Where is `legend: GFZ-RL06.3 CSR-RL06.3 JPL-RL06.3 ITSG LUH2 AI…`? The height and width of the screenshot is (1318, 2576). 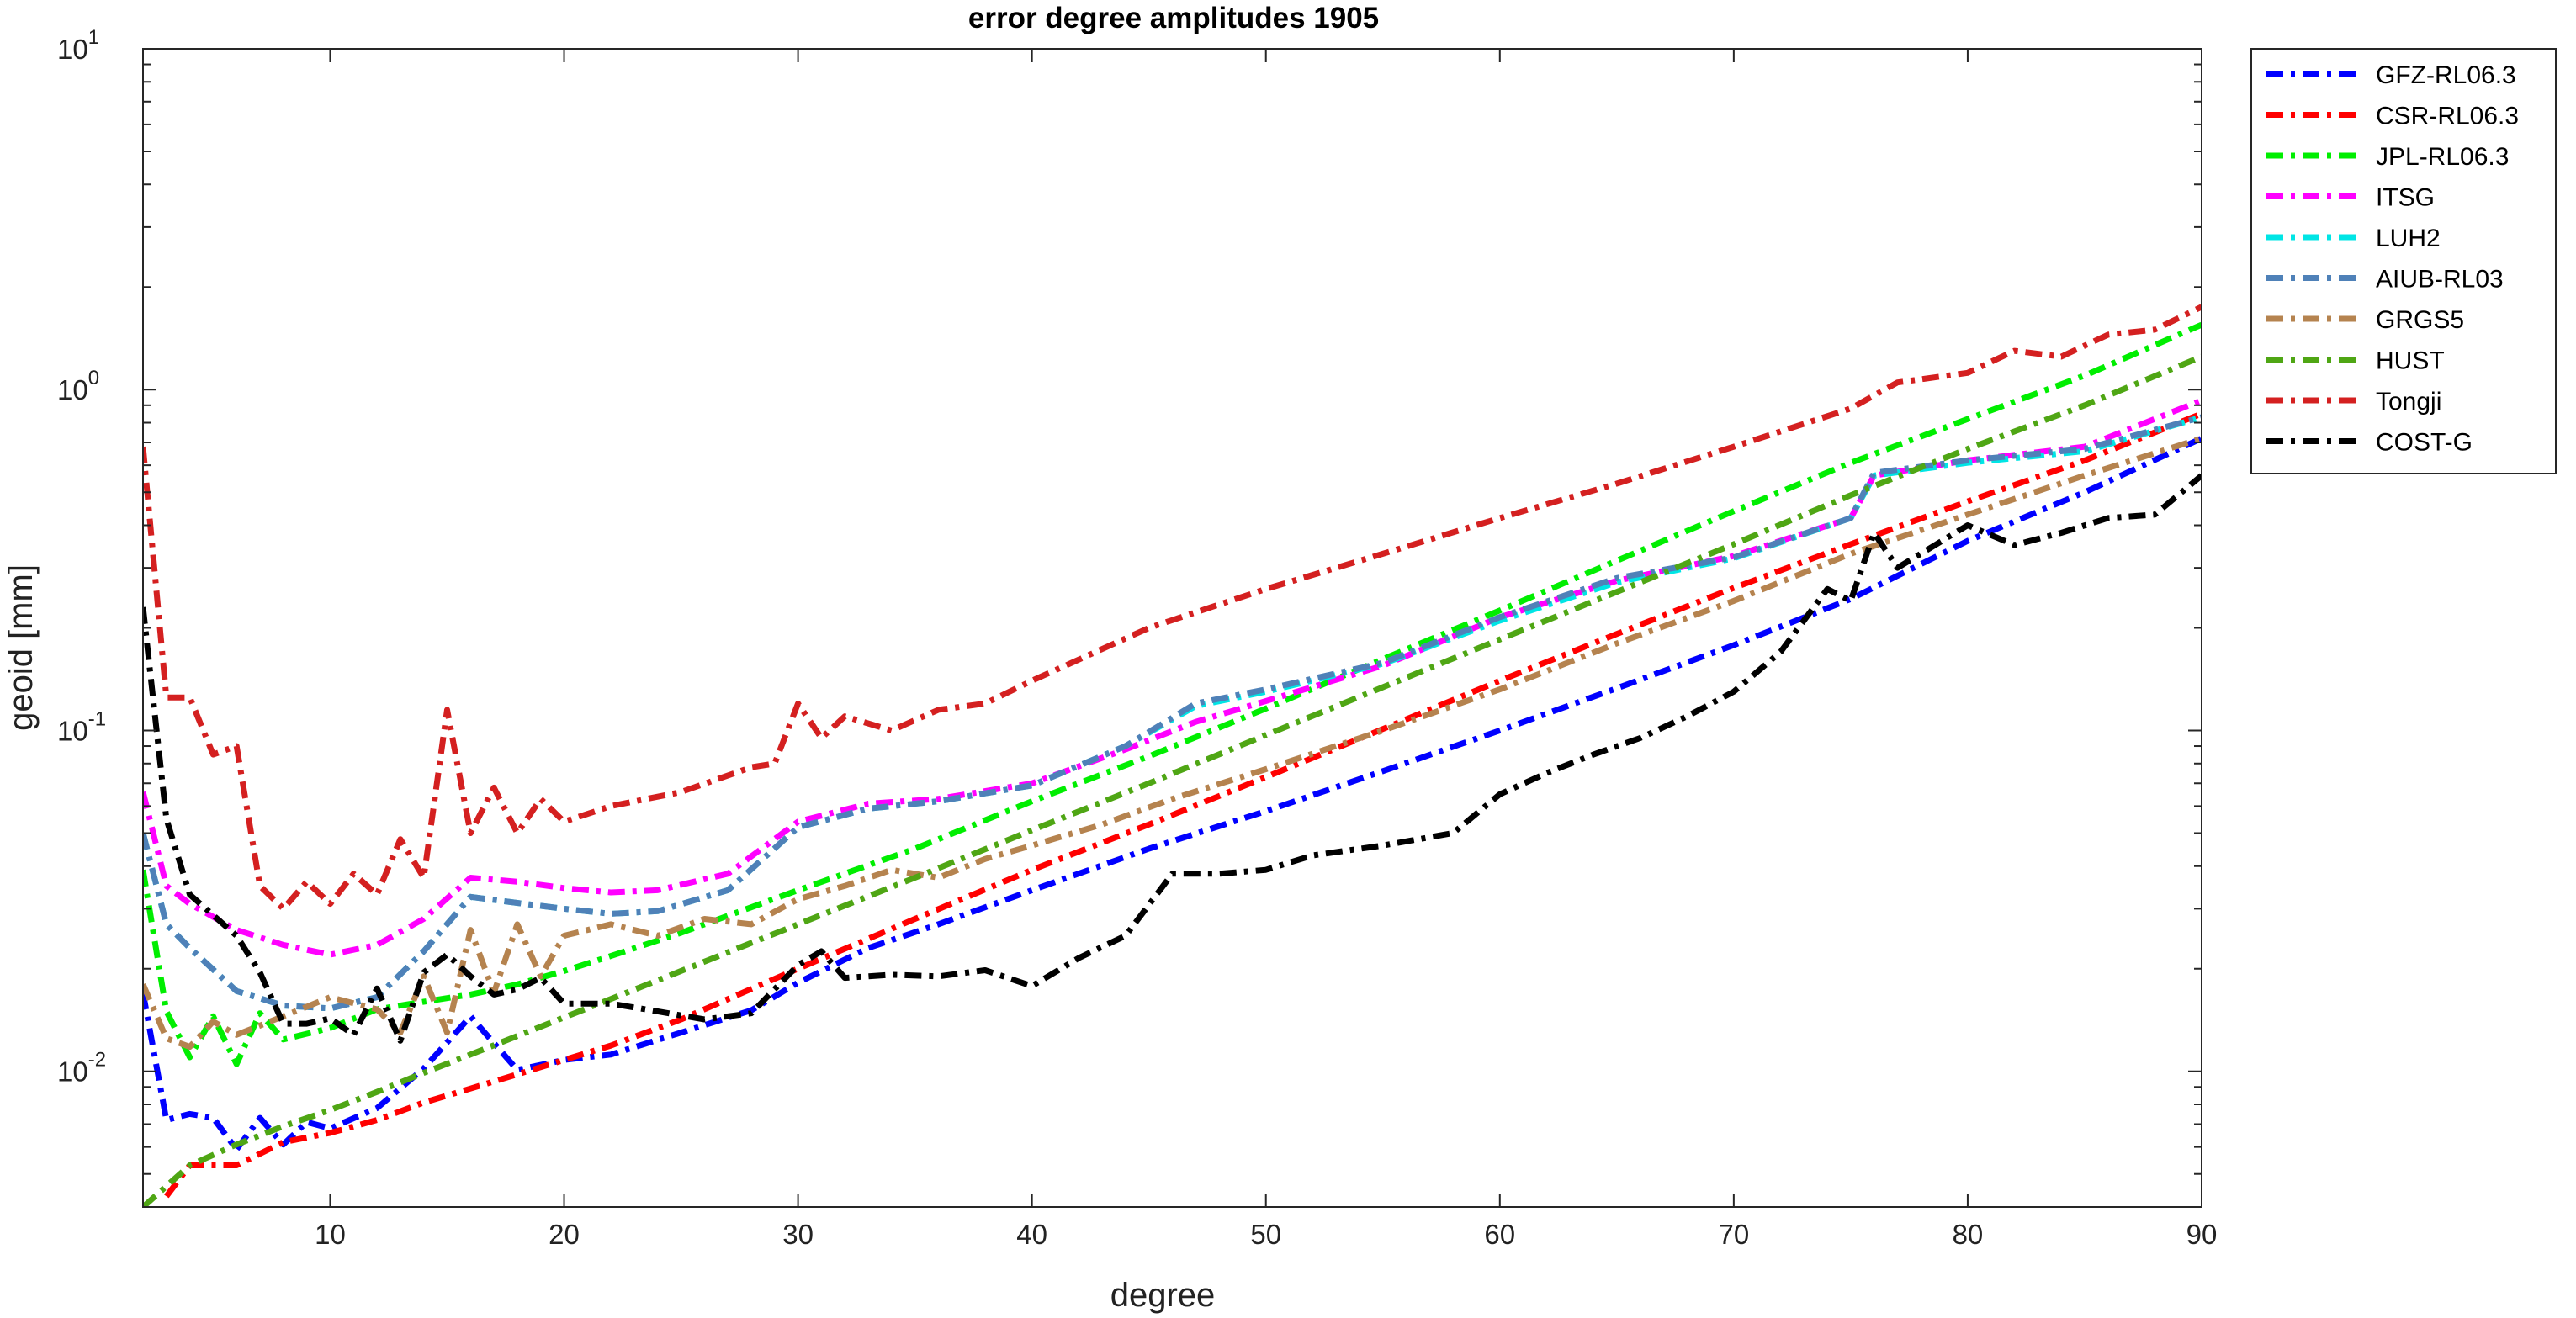
legend: GFZ-RL06.3 CSR-RL06.3 JPL-RL06.3 ITSG LUH2 AI… is located at coordinates (2403, 261).